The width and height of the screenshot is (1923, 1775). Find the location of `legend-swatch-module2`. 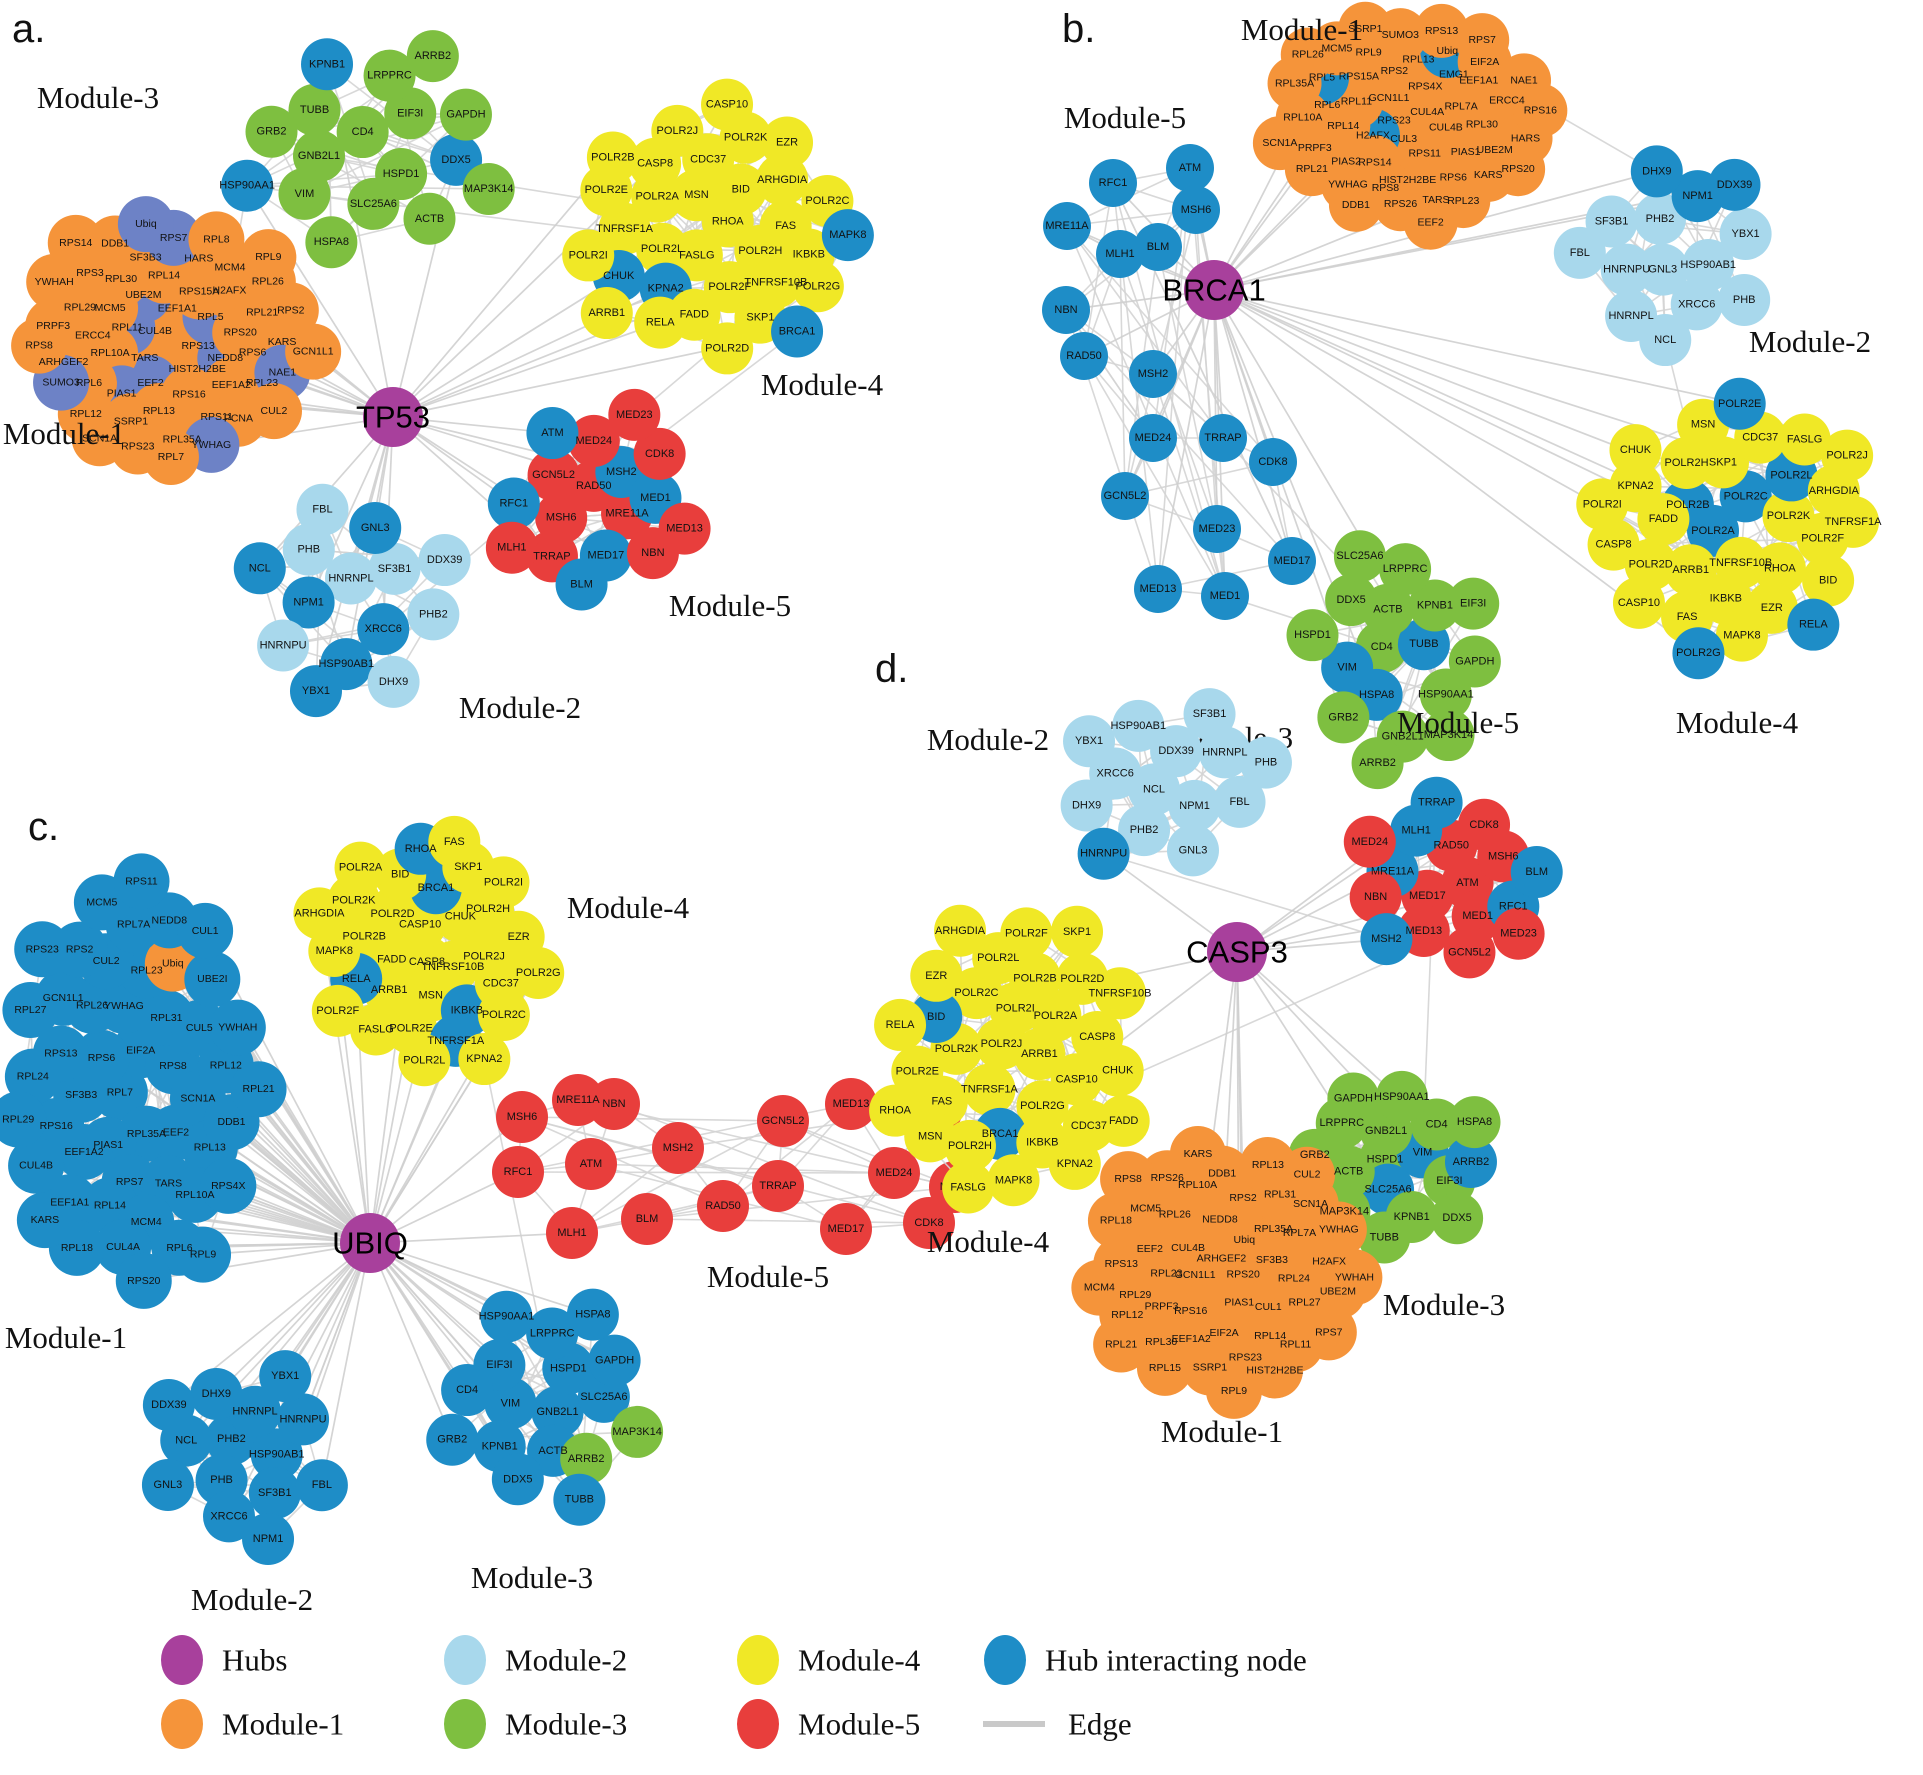

legend-swatch-module2 is located at coordinates (465, 1660).